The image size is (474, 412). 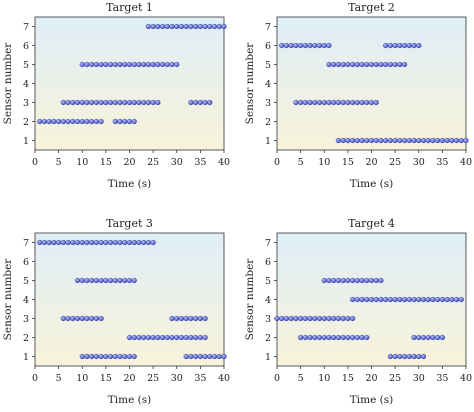 What do you see at coordinates (8, 83) in the screenshot?
I see `y-axis-label: Sensor number` at bounding box center [8, 83].